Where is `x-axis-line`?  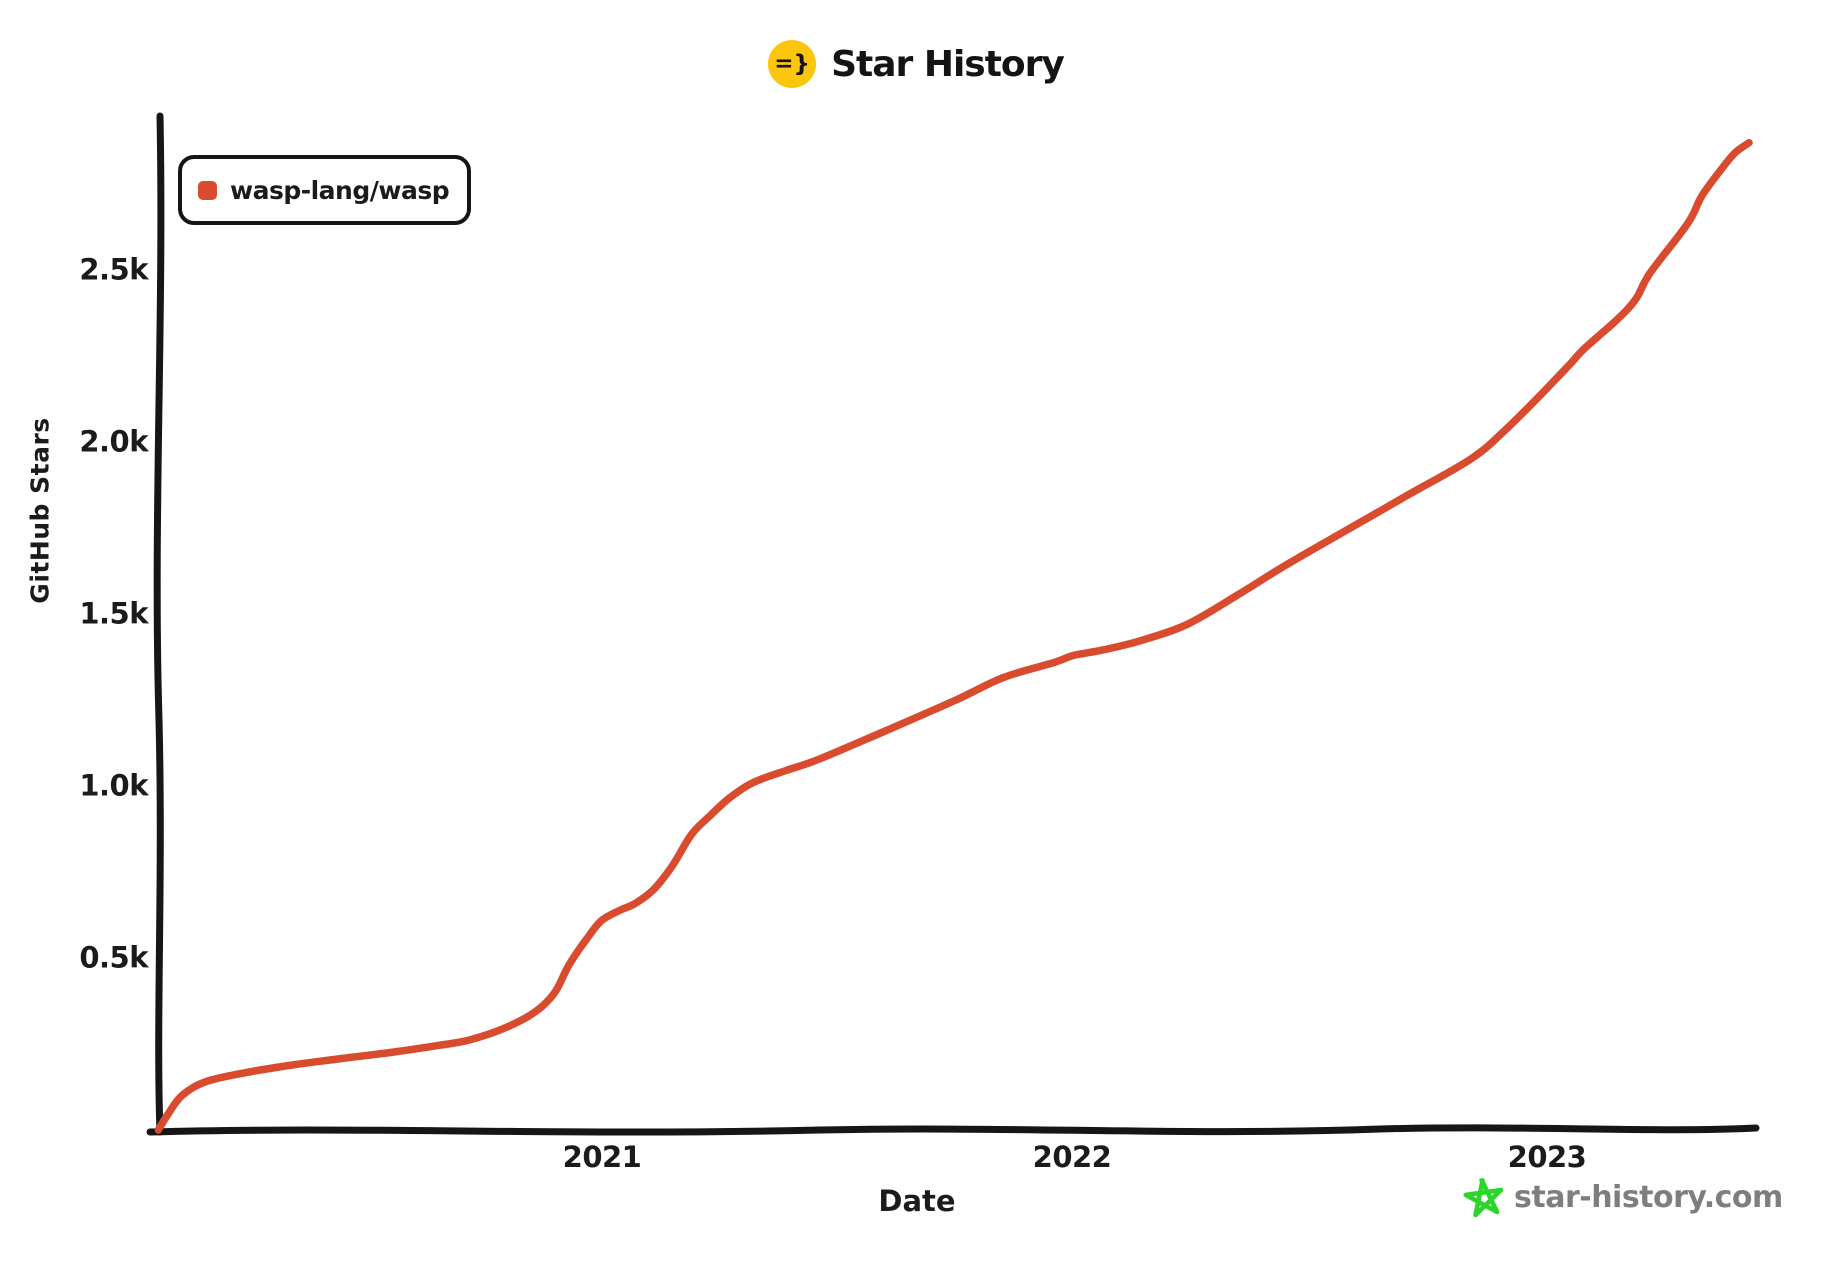 x-axis-line is located at coordinates (953, 1130).